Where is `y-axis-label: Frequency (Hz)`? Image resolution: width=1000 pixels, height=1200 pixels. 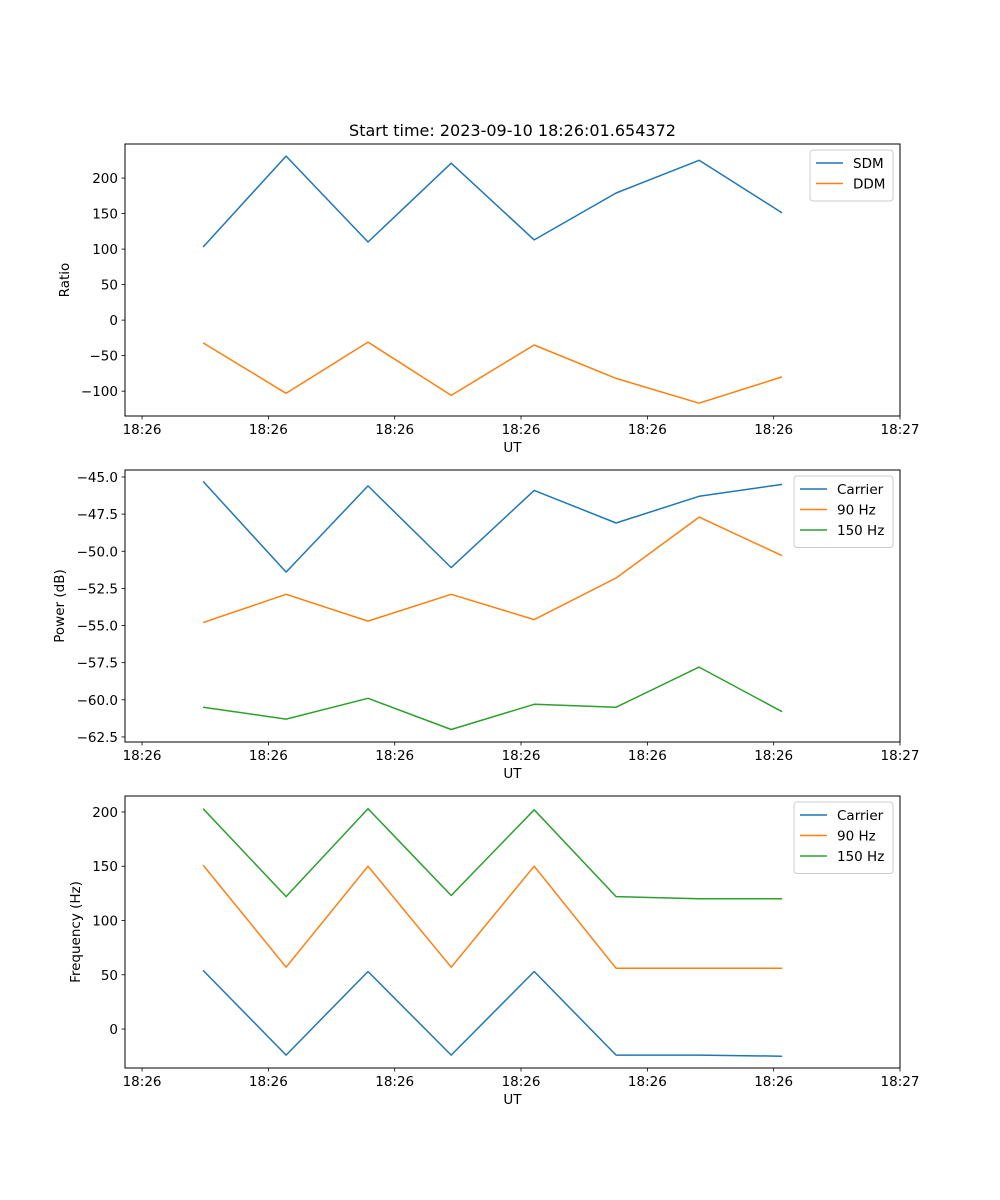
y-axis-label: Frequency (Hz) is located at coordinates (76, 932).